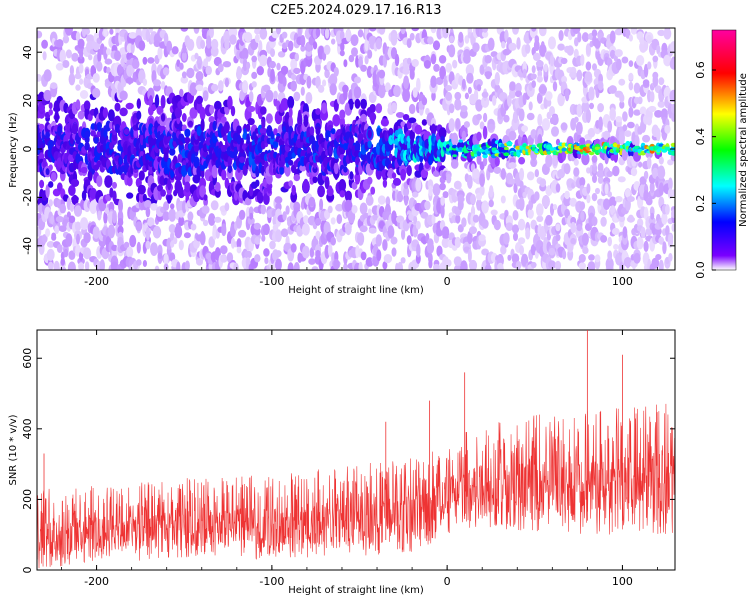 The height and width of the screenshot is (600, 750). What do you see at coordinates (355, 10) in the screenshot?
I see `figure-title: C2E5.2024.029.17.16.R13` at bounding box center [355, 10].